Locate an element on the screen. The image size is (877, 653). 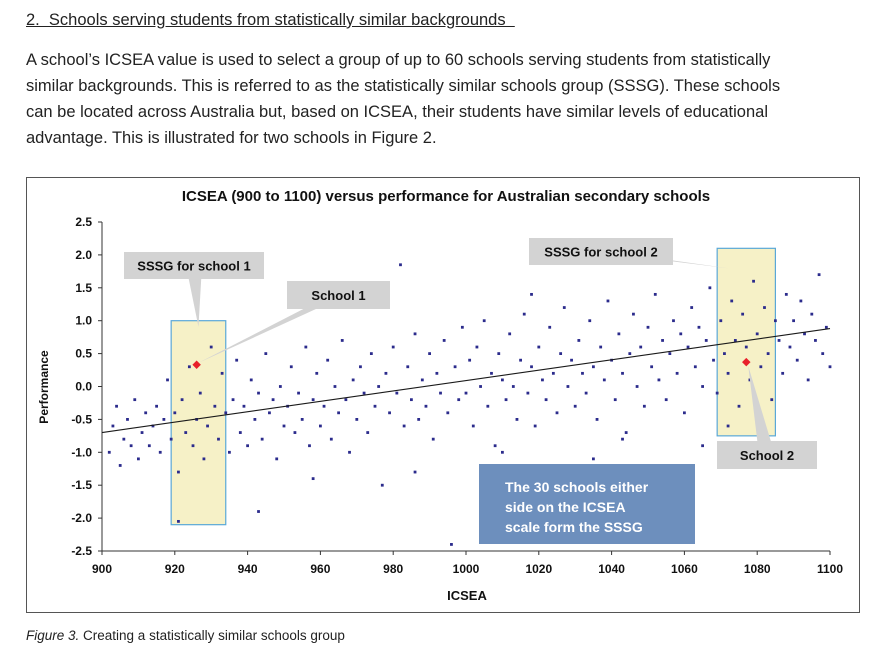
x-tick-label: 900 is located at coordinates (102, 569).